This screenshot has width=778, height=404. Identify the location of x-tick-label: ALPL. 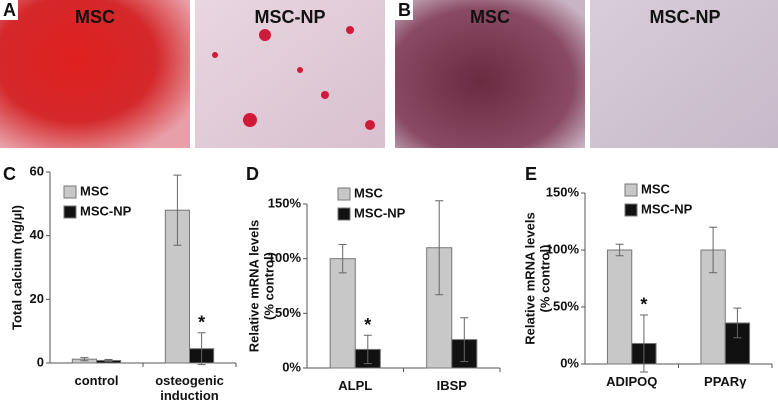
(355, 385).